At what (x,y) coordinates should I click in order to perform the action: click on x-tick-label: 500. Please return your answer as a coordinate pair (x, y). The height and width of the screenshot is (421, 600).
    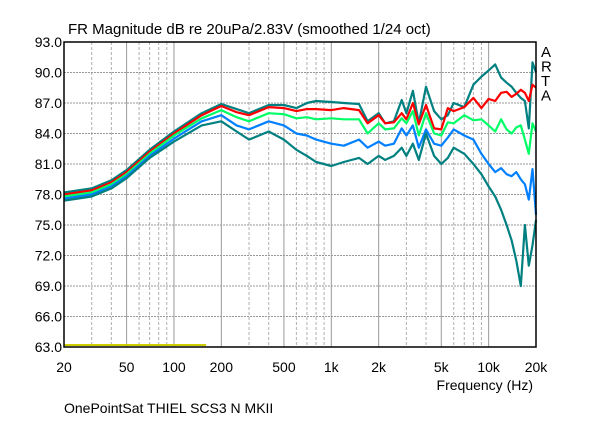
    Looking at the image, I should click on (284, 367).